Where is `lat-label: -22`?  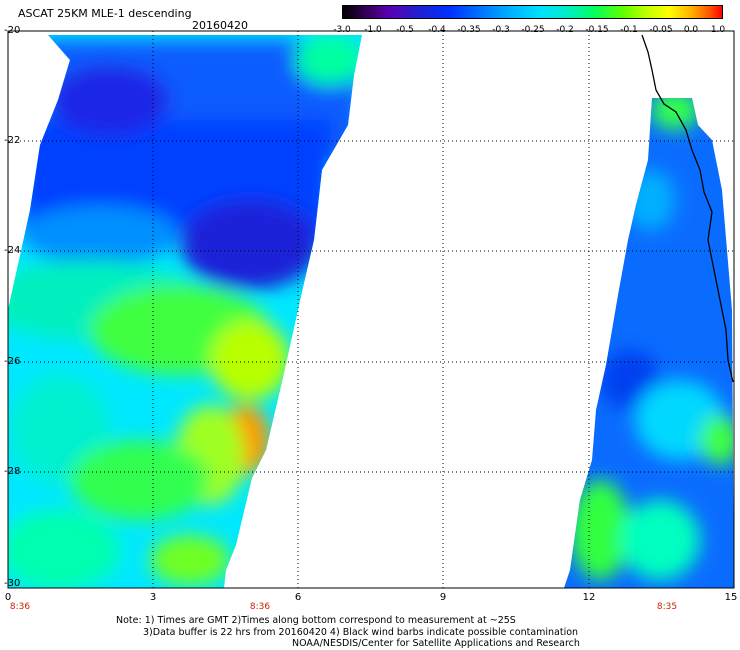
lat-label: -22 is located at coordinates (12, 140).